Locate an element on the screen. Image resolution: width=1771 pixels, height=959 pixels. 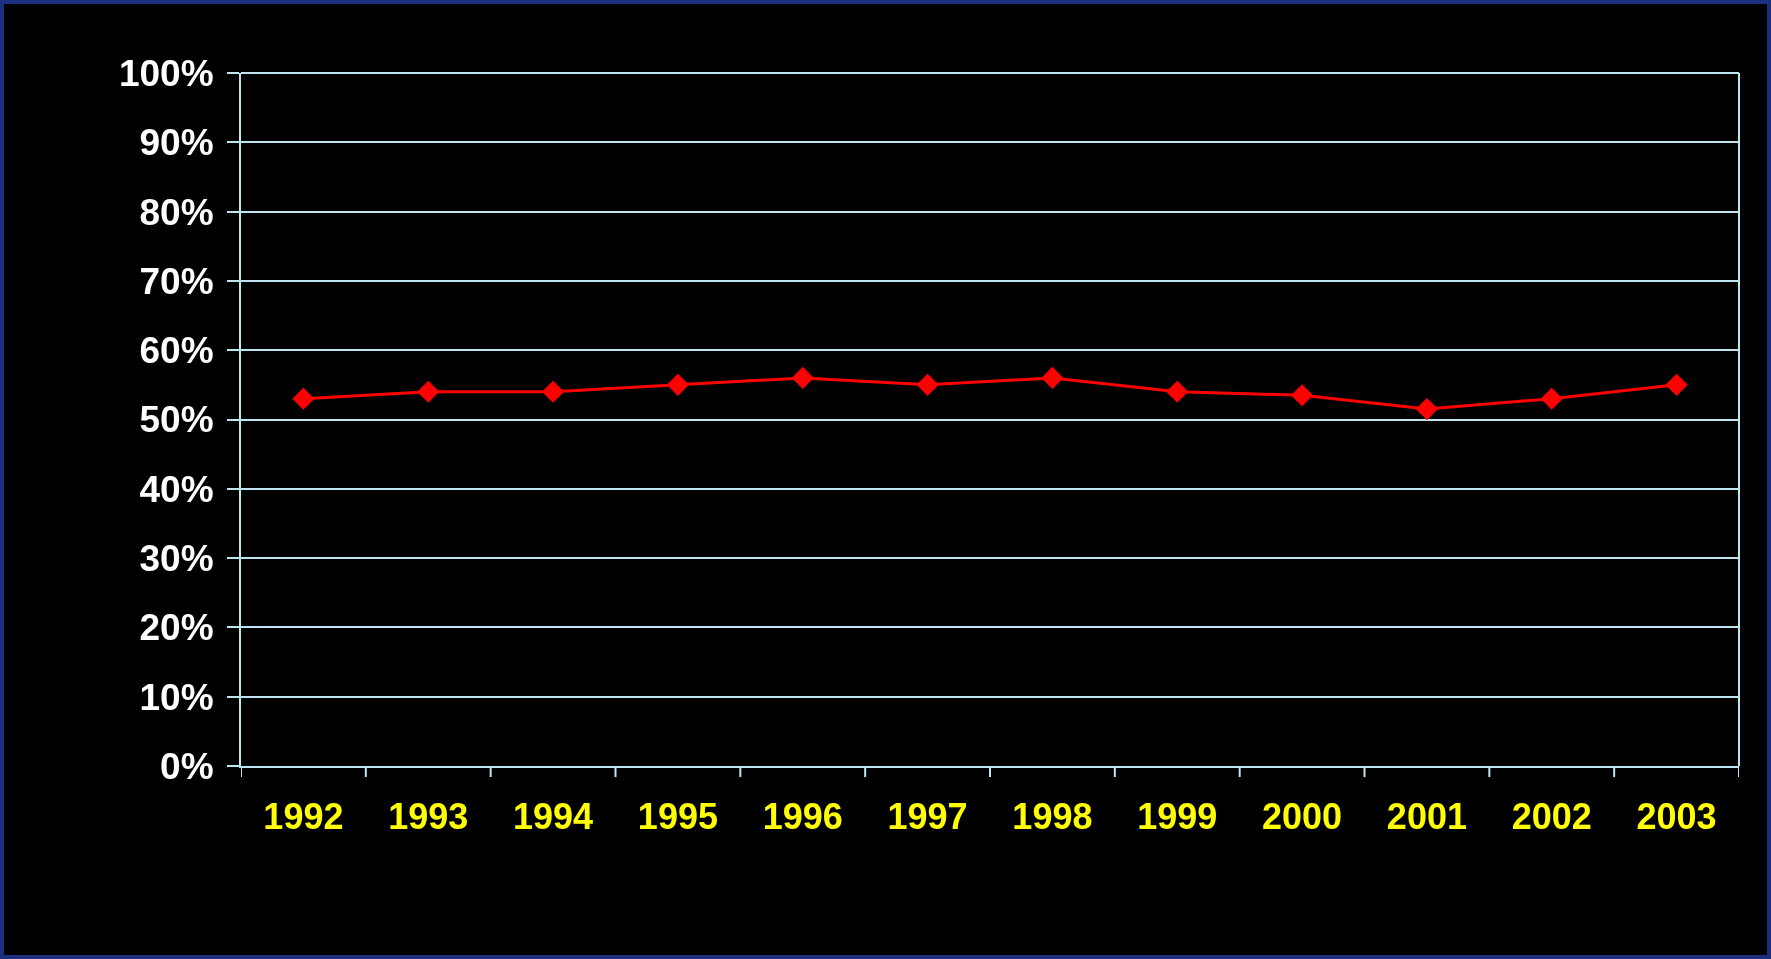
x-tick-label: 2001 is located at coordinates (1426, 817).